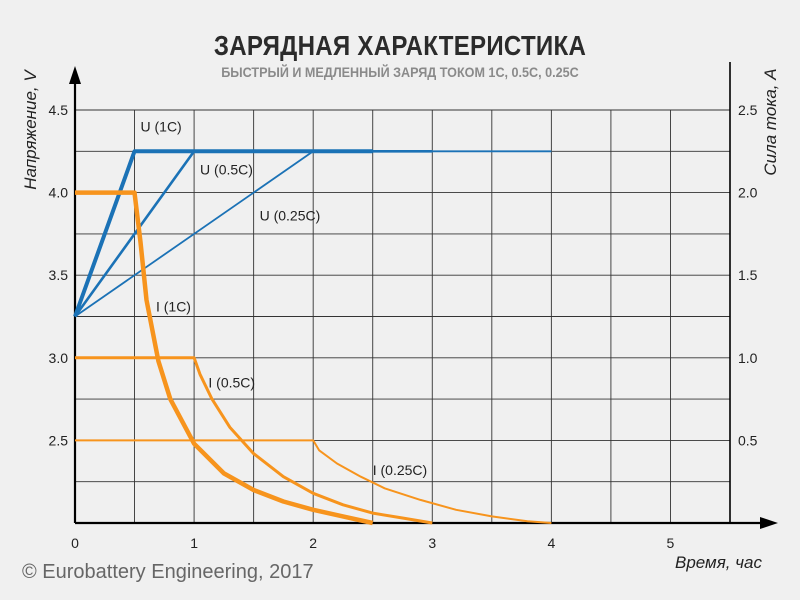 This screenshot has width=800, height=600. Describe the element at coordinates (59, 193) in the screenshot. I see `y-left-tick-label: 4.0` at that location.